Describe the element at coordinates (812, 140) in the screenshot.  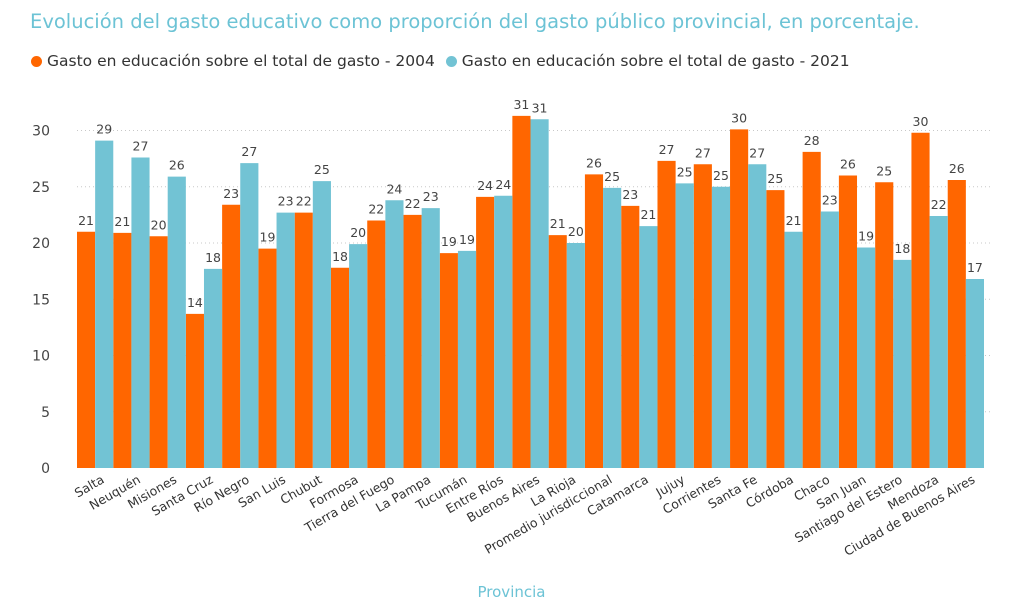
I see `data-label: 28` at that location.